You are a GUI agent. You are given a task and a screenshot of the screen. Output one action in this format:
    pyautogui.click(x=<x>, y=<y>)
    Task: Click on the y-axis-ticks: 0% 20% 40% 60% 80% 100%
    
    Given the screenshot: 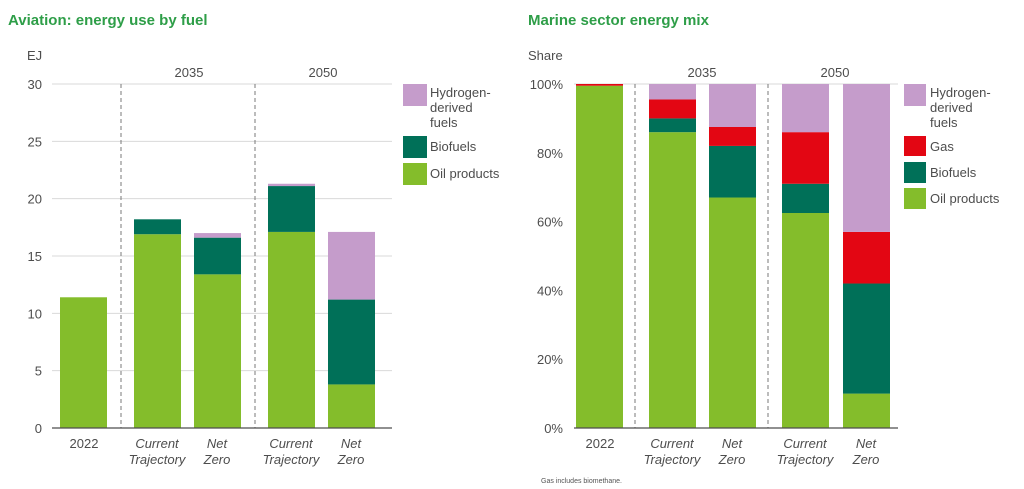 What is the action you would take?
    pyautogui.click(x=547, y=256)
    